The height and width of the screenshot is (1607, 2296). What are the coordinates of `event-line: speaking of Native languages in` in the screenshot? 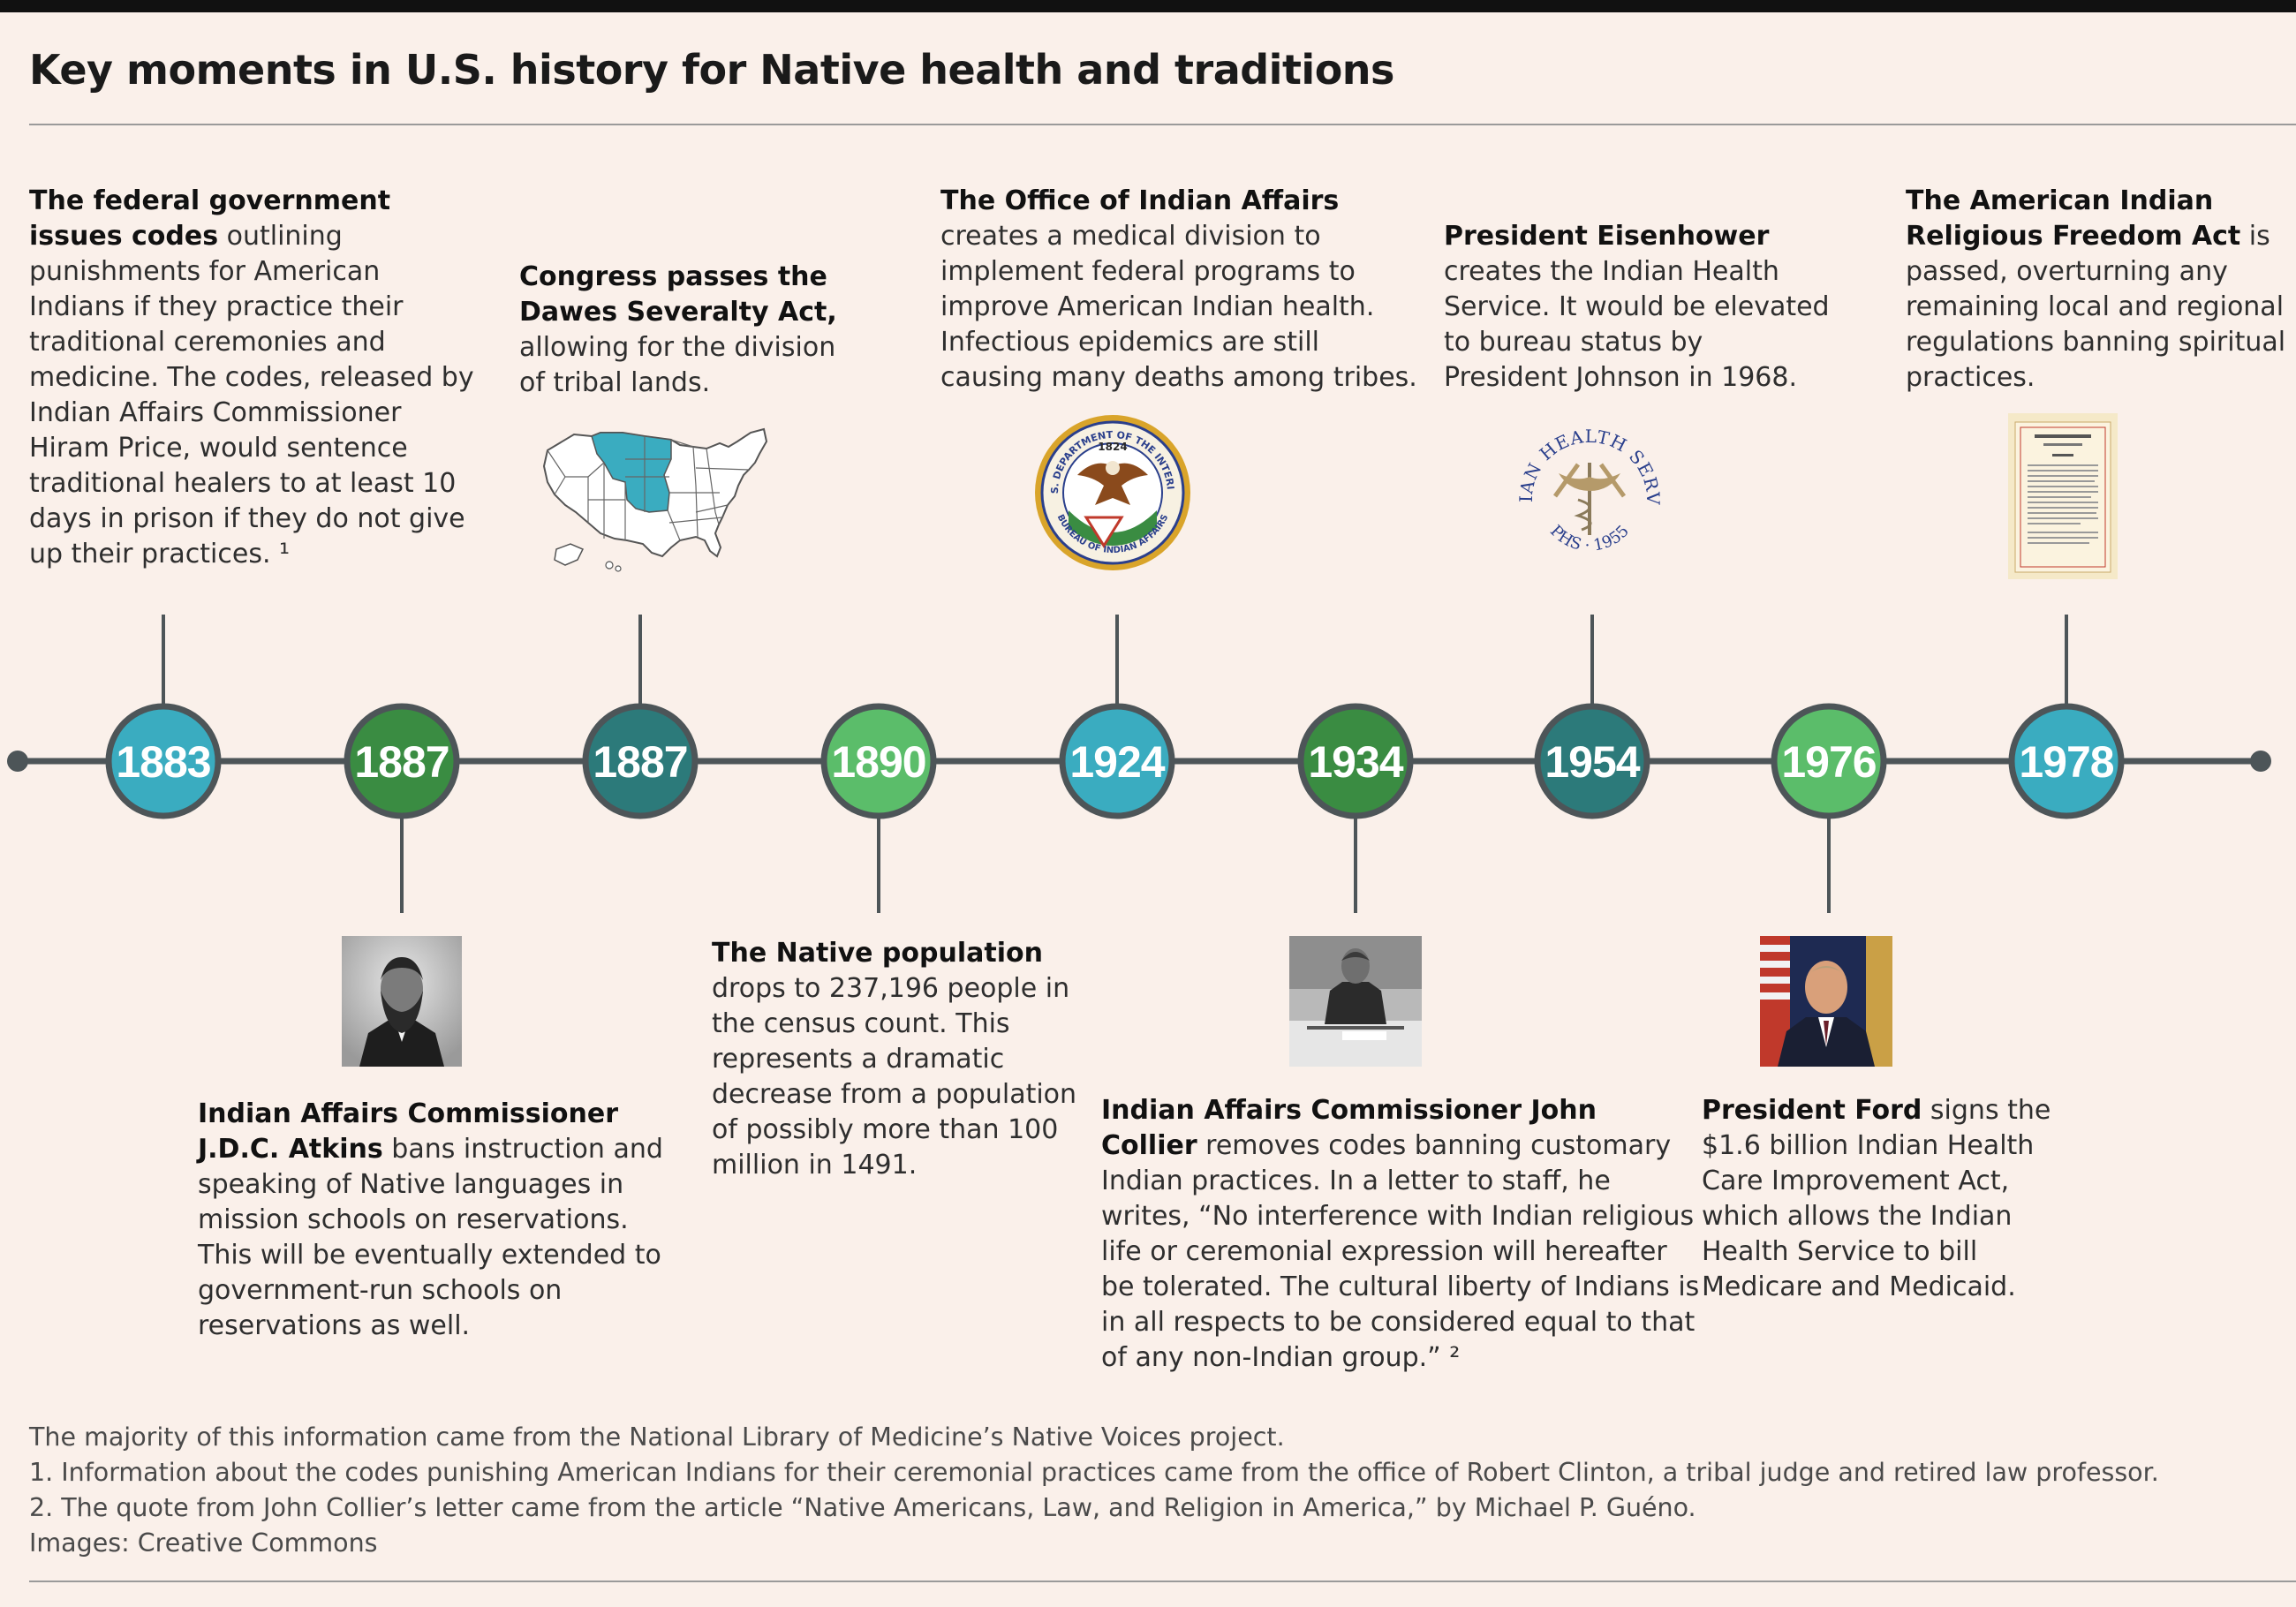 It's located at (430, 1185).